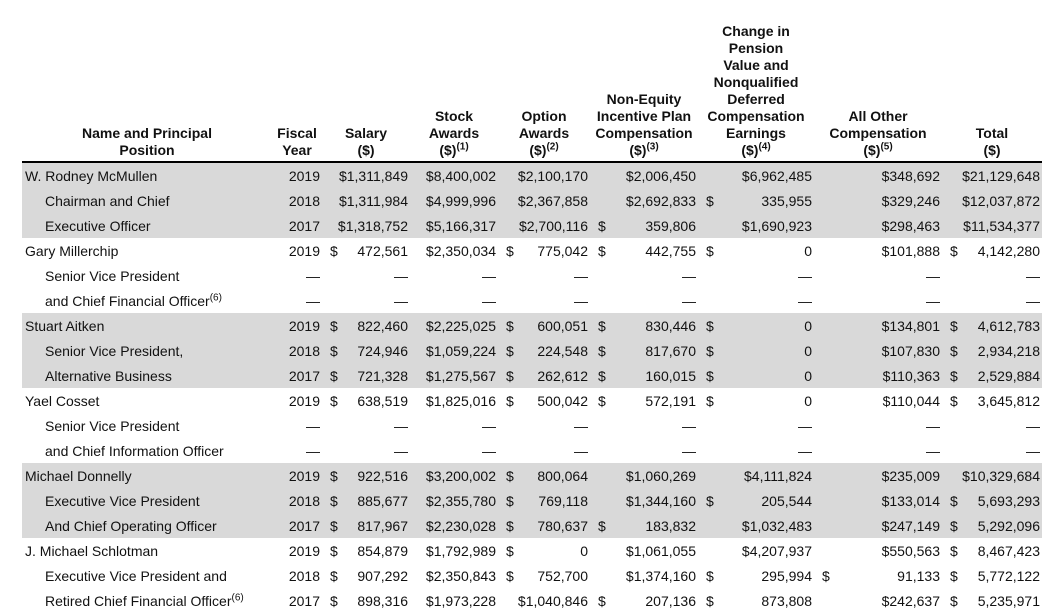 The width and height of the screenshot is (1057, 616). Describe the element at coordinates (644, 116) in the screenshot. I see `header-line: Incentive Plan` at that location.